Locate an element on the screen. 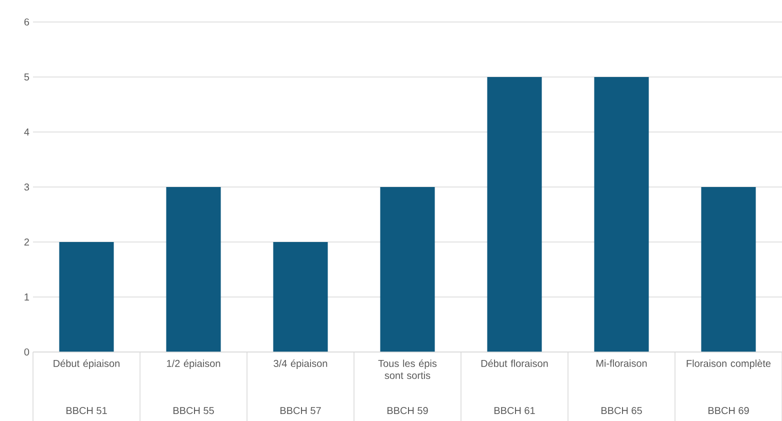 The width and height of the screenshot is (782, 421). y-tick-label: 0 is located at coordinates (27, 352).